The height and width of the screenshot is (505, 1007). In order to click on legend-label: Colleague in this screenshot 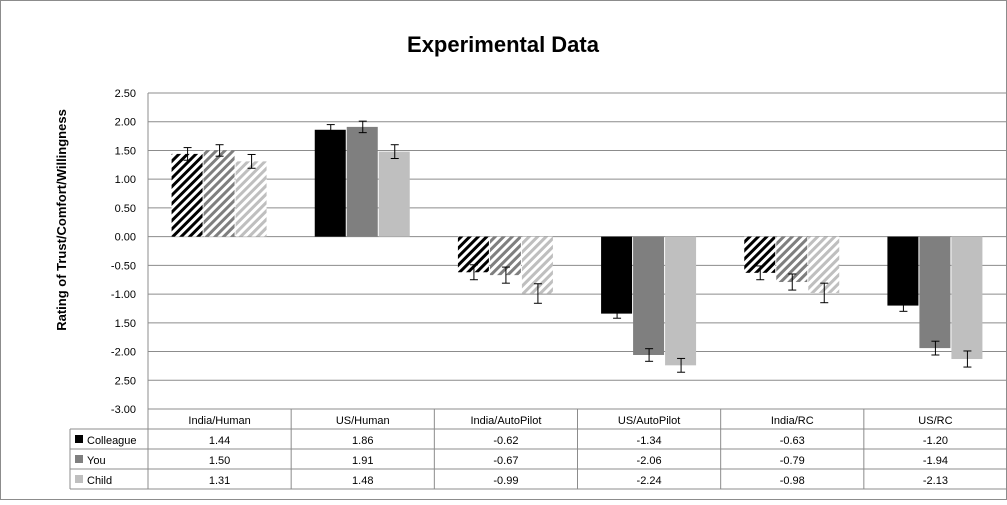, I will do `click(112, 441)`.